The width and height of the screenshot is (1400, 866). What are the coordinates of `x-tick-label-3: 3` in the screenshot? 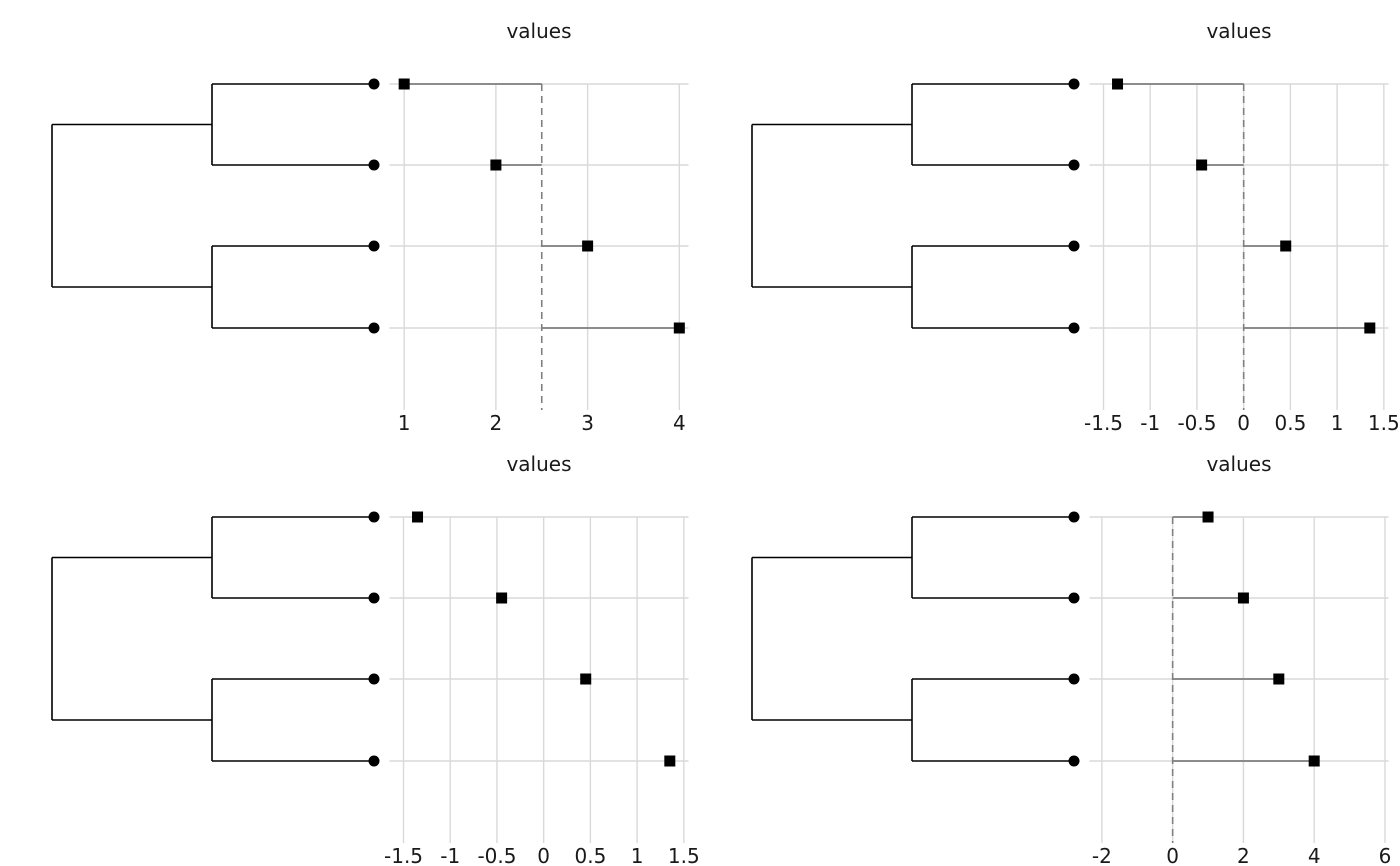 It's located at (587, 423).